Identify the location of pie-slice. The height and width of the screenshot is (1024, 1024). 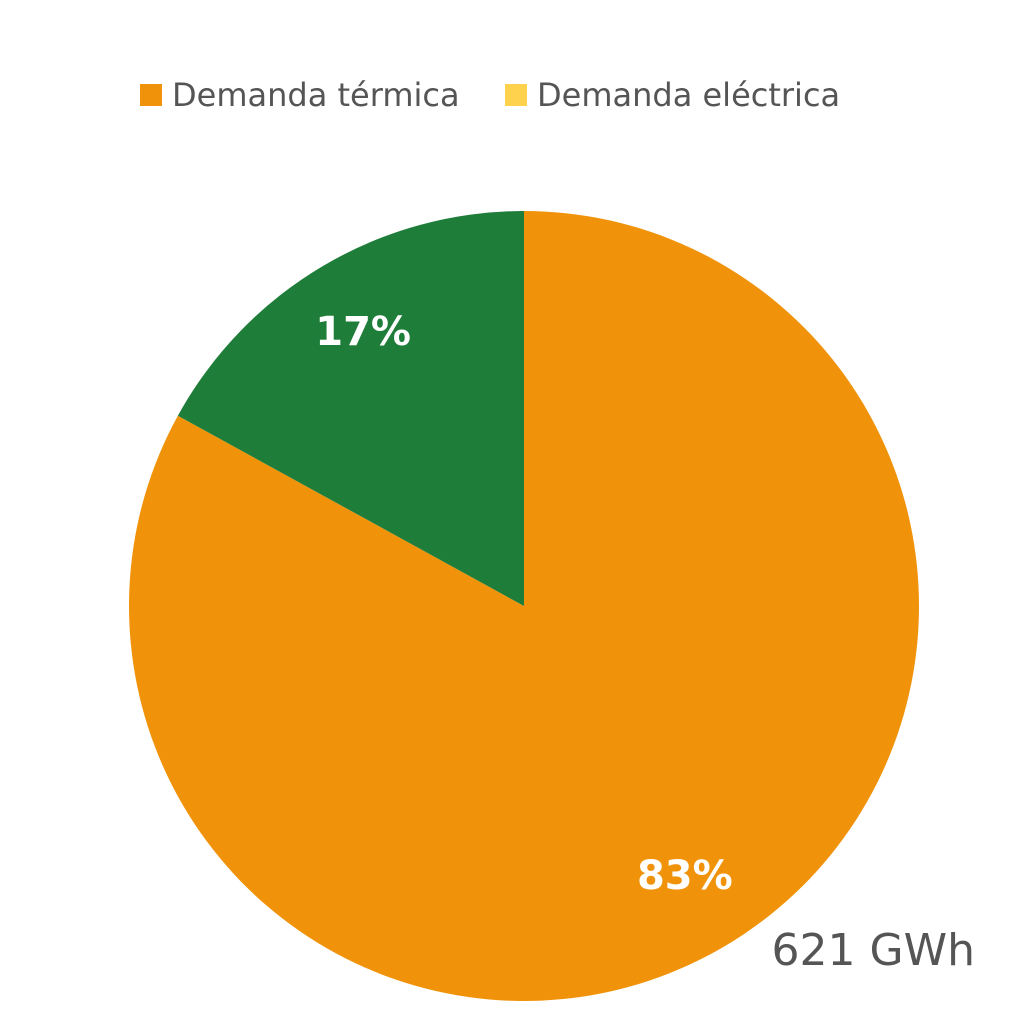
(350, 408).